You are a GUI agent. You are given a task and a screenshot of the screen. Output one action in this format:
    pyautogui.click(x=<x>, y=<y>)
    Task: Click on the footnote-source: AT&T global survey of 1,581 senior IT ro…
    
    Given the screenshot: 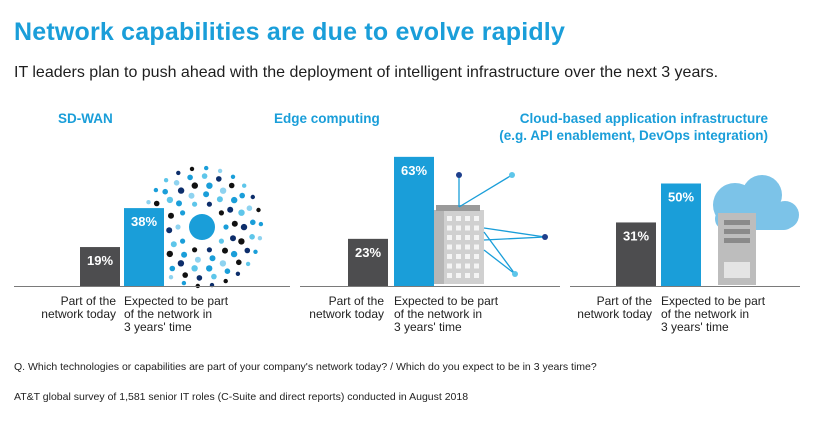 What is the action you would take?
    pyautogui.click(x=241, y=397)
    